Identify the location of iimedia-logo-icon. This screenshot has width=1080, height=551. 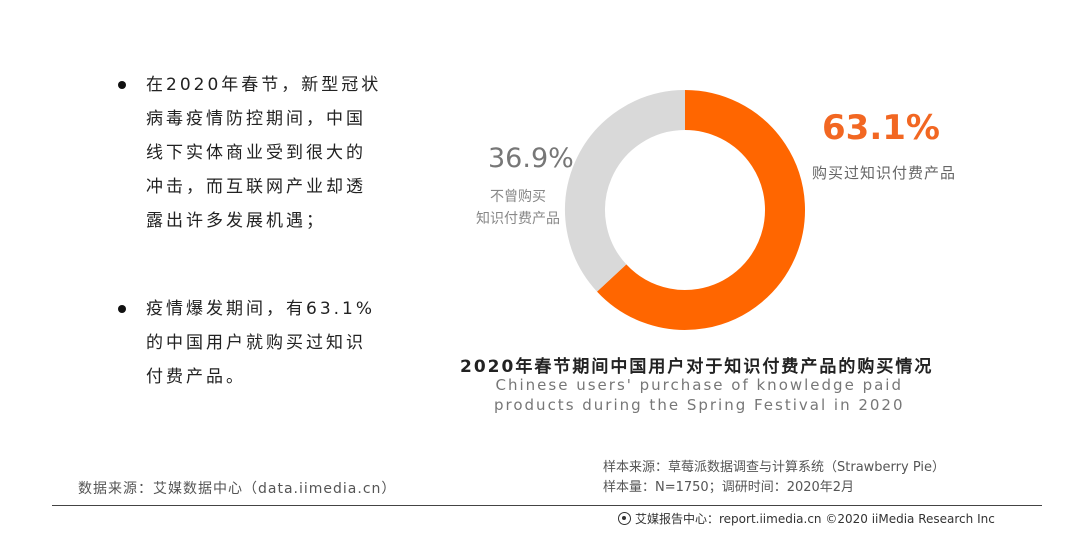
(624, 518).